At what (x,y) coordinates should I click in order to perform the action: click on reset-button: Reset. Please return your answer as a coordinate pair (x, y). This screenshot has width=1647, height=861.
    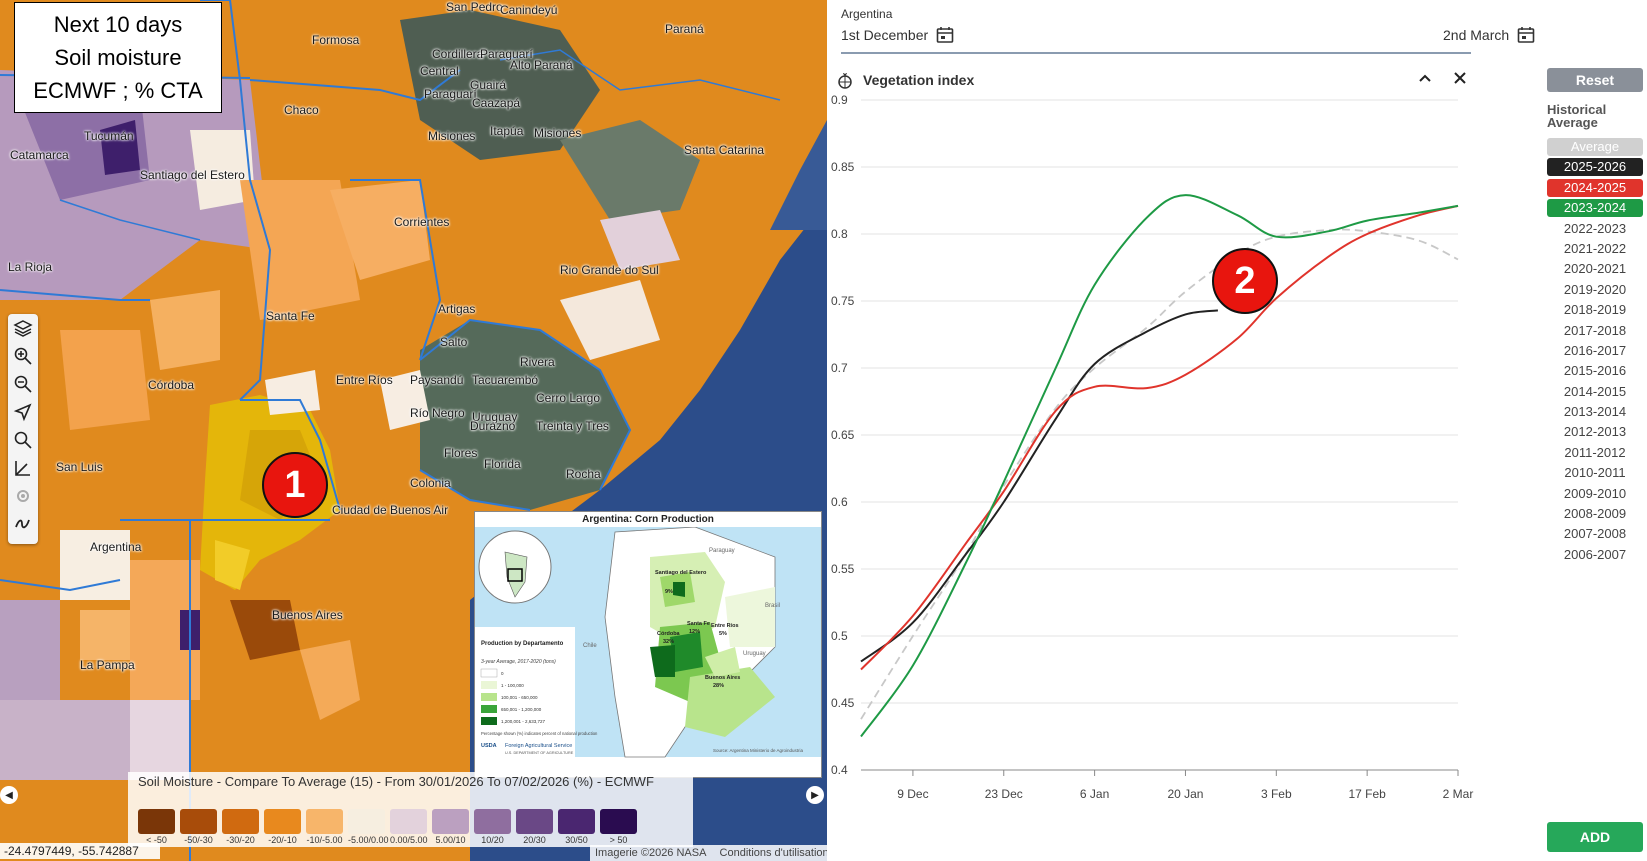
    Looking at the image, I should click on (1595, 80).